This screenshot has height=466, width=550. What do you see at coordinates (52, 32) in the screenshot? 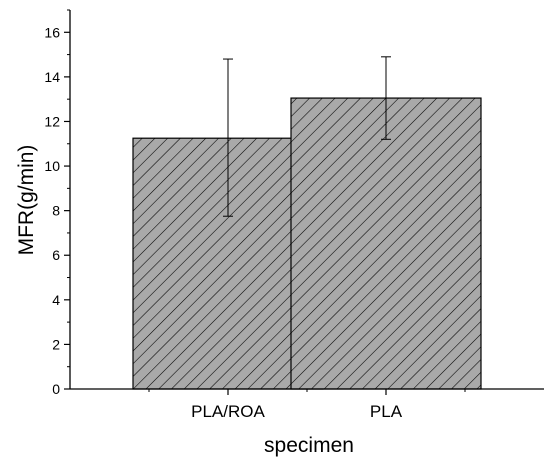
I see `y-tick-label: 16` at bounding box center [52, 32].